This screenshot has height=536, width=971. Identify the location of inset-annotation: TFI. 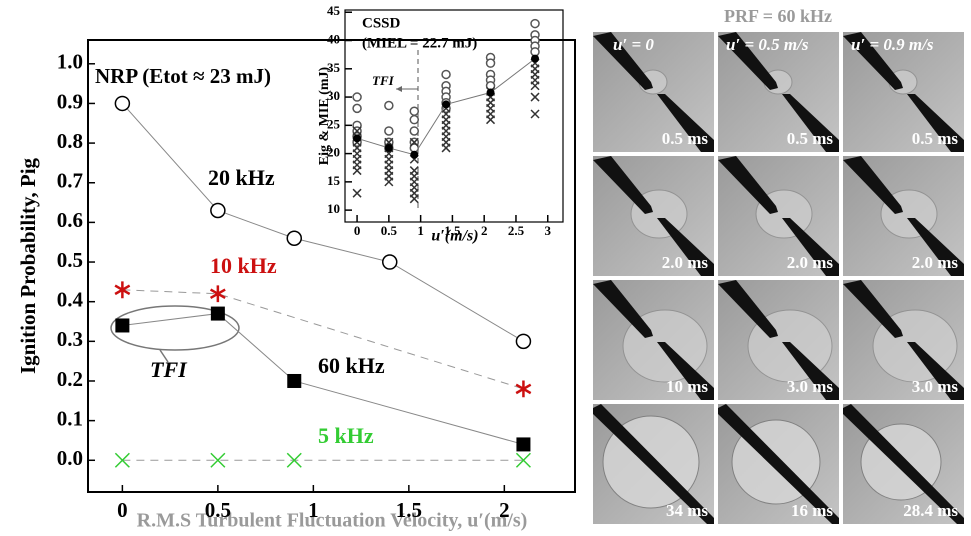
(383, 80).